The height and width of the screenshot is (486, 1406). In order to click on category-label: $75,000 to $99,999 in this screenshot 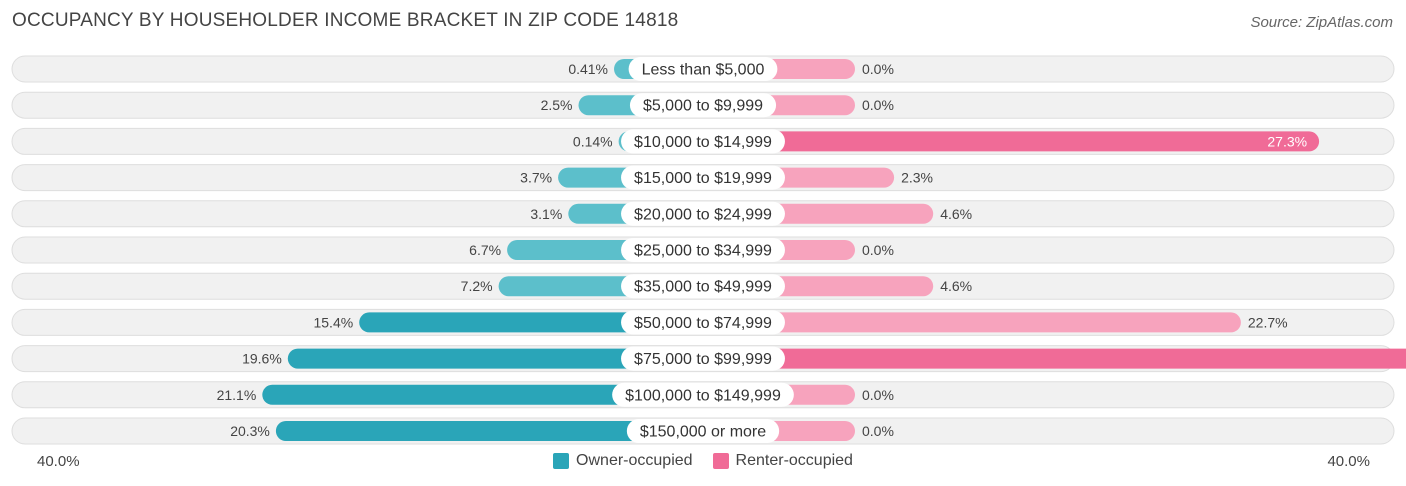, I will do `click(703, 359)`.